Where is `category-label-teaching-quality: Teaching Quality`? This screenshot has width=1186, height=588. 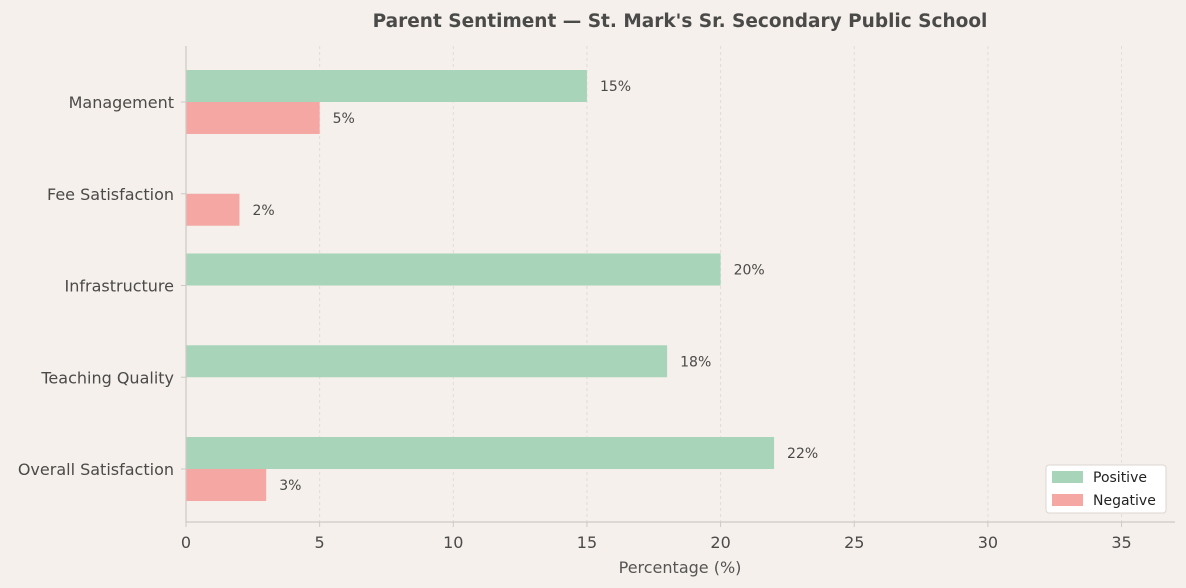
category-label-teaching-quality: Teaching Quality is located at coordinates (107, 377).